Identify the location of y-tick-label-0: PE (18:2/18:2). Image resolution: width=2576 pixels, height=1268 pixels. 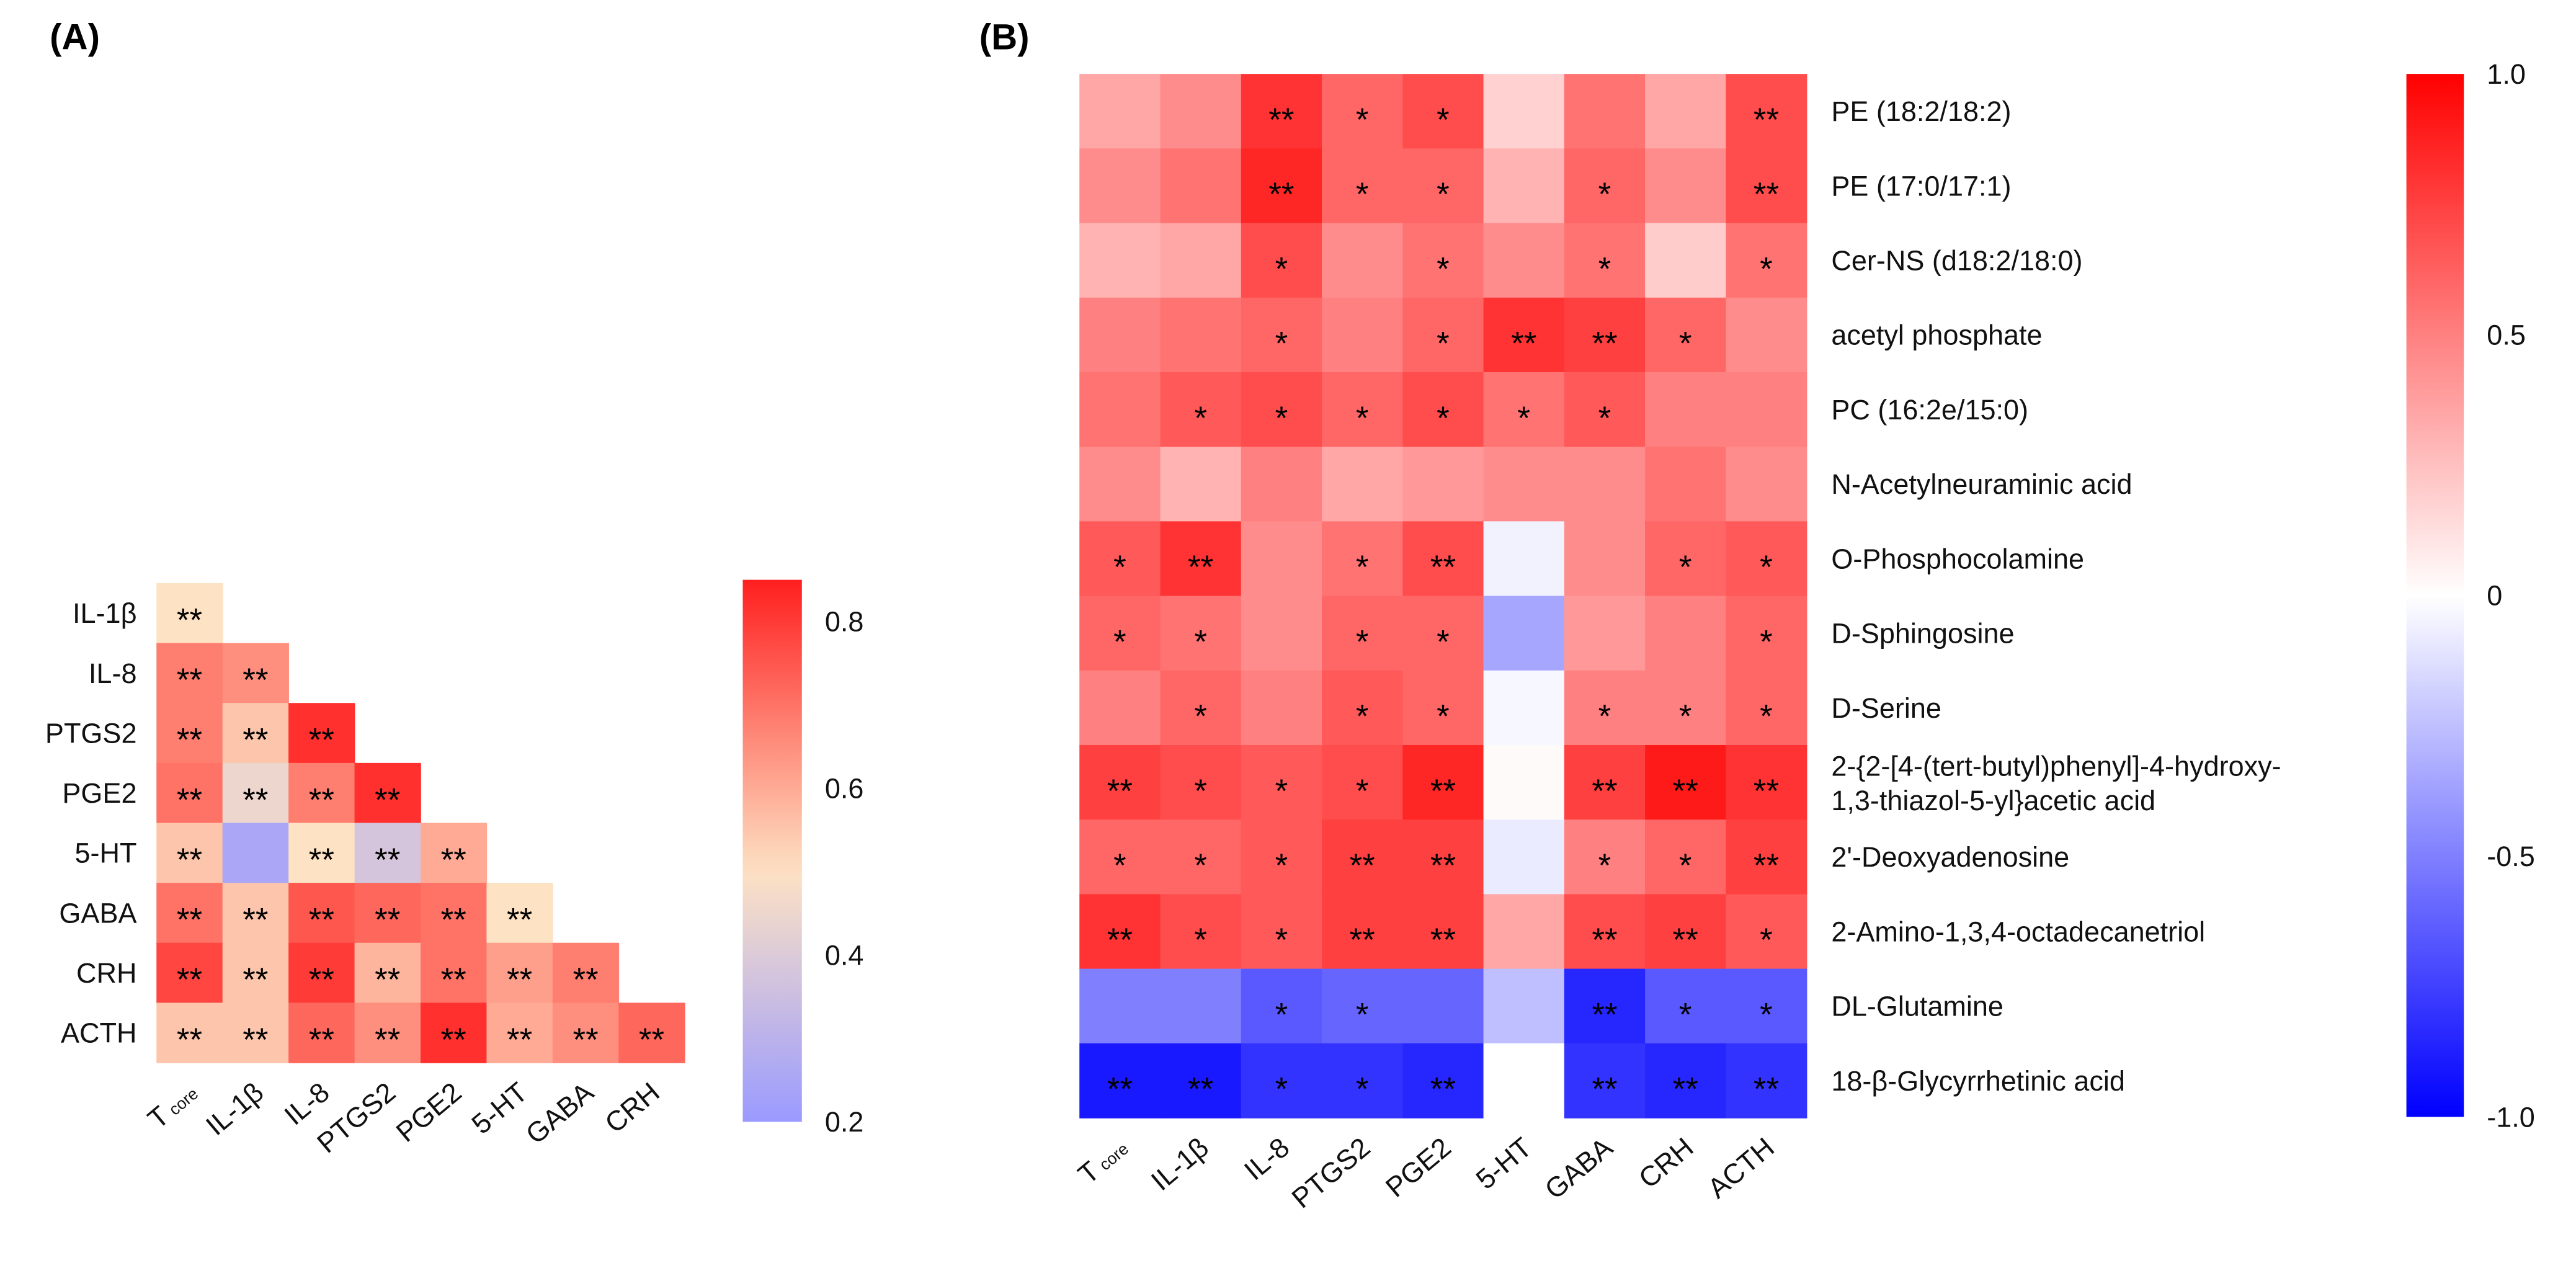
(1921, 111).